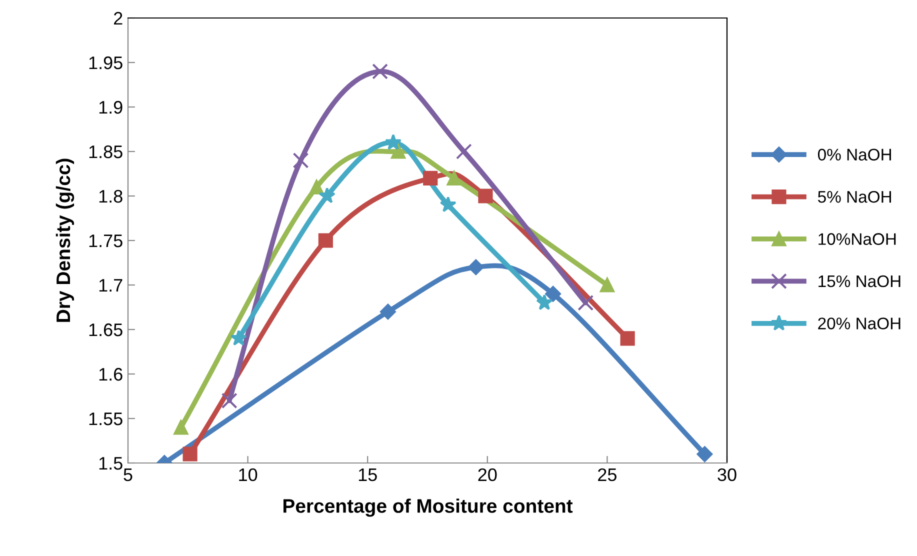  What do you see at coordinates (128, 475) in the screenshot?
I see `x-tick-label: 5` at bounding box center [128, 475].